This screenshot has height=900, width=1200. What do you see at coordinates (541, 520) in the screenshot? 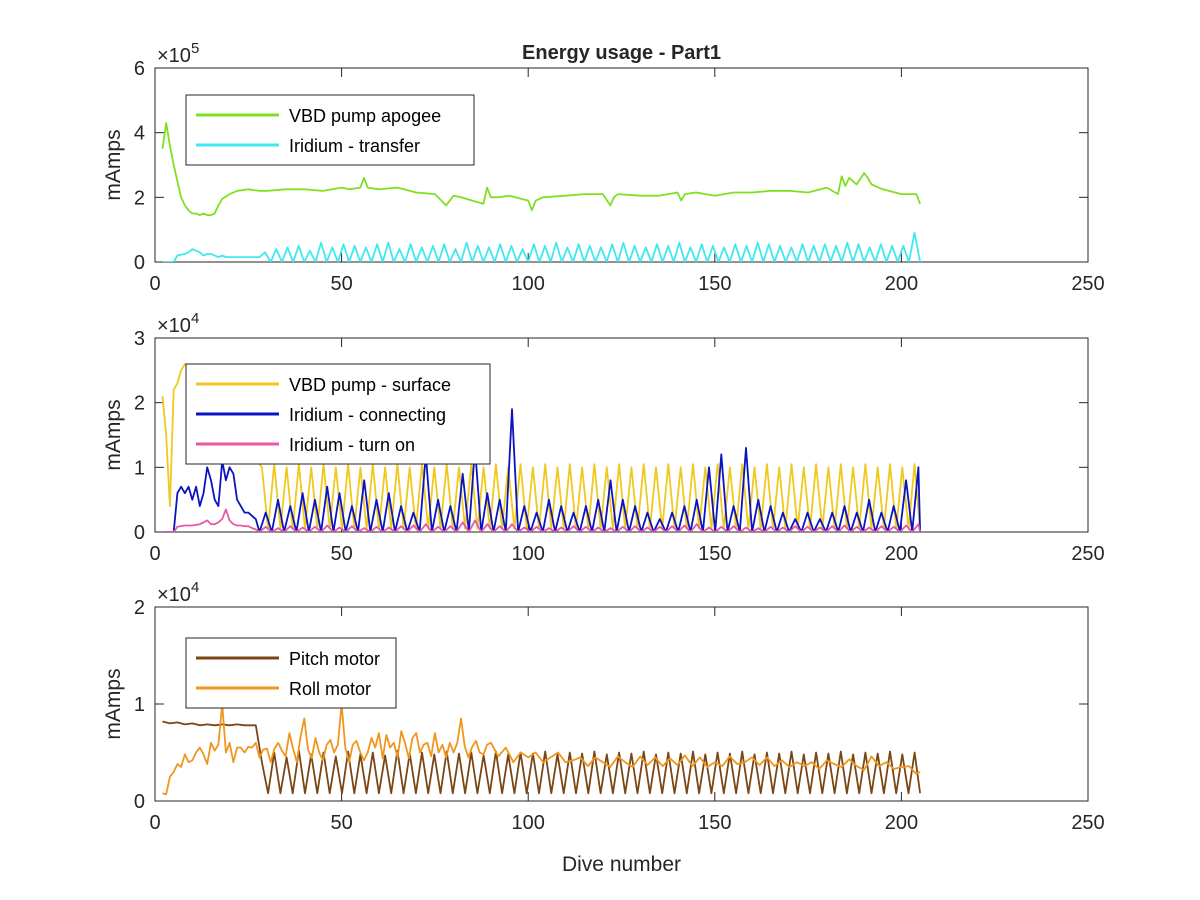
I see `series-line-iridium-turn-on` at bounding box center [541, 520].